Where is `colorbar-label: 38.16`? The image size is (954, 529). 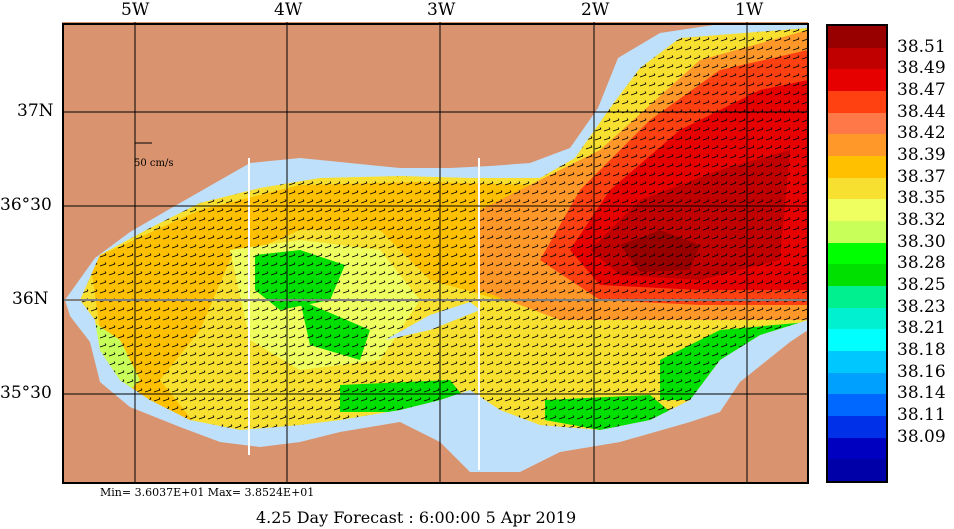 colorbar-label: 38.16 is located at coordinates (921, 371).